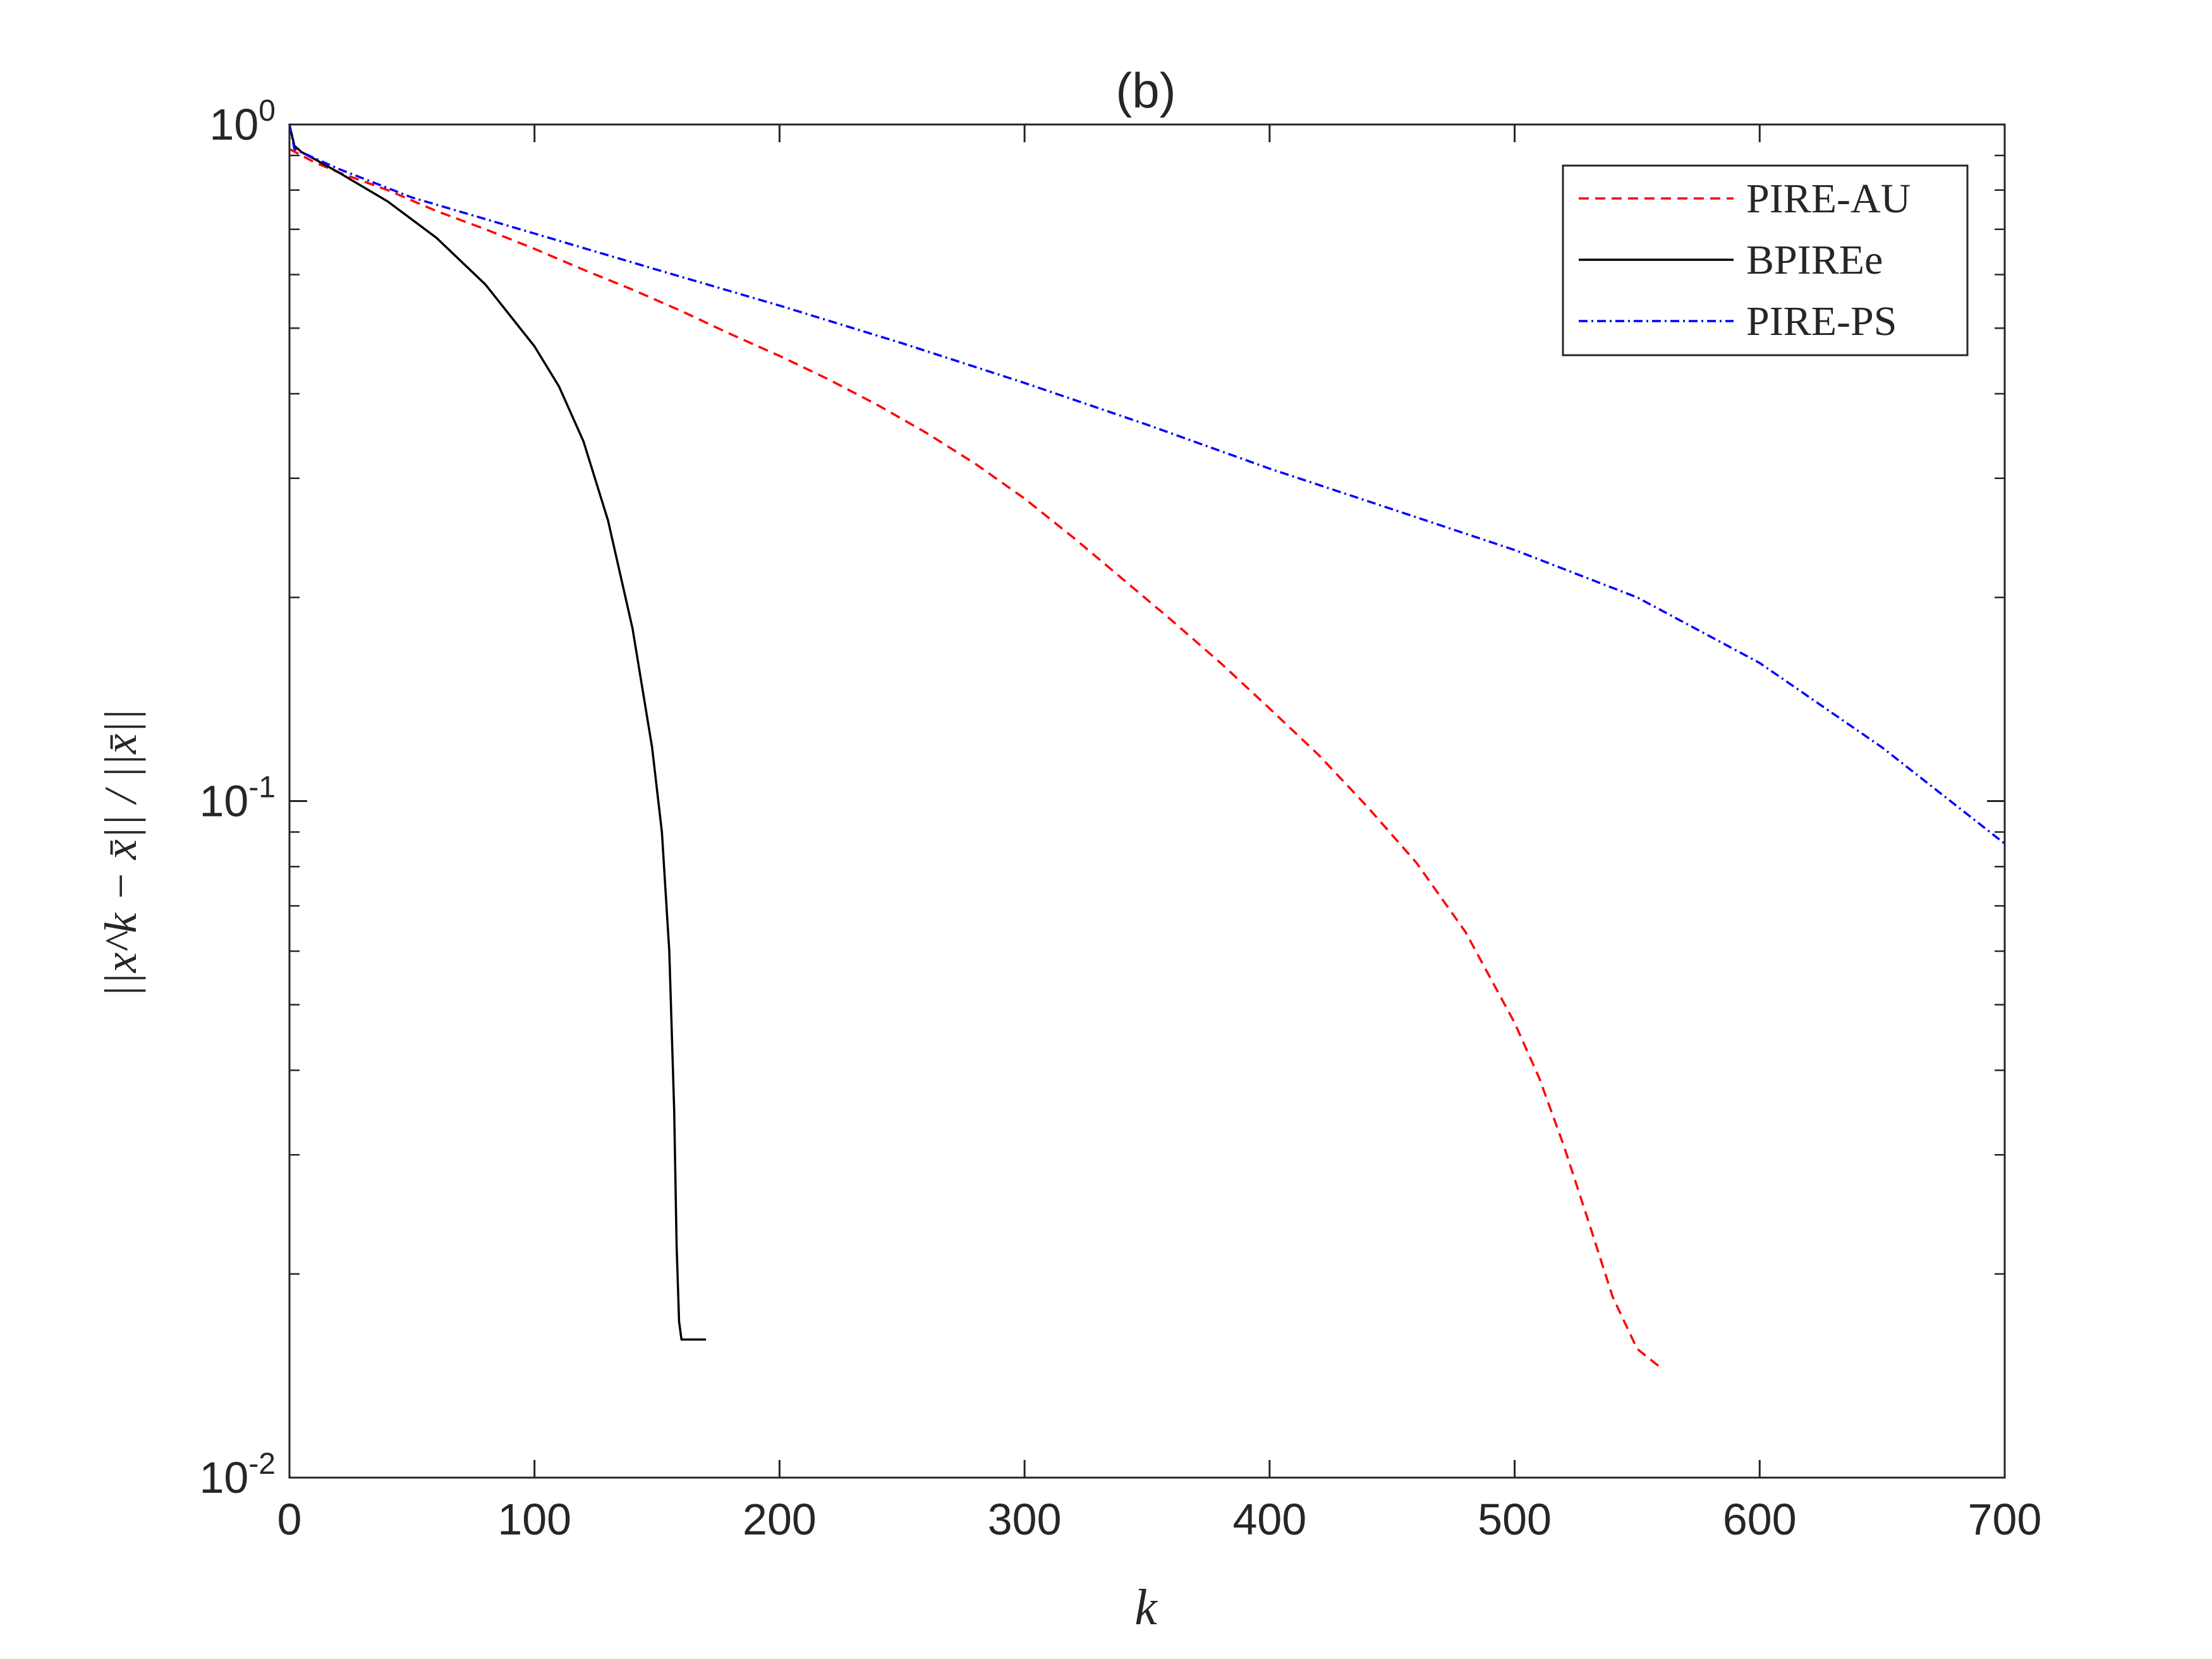 The image size is (2212, 1659). What do you see at coordinates (780, 1519) in the screenshot?
I see `x-tick-label: 200` at bounding box center [780, 1519].